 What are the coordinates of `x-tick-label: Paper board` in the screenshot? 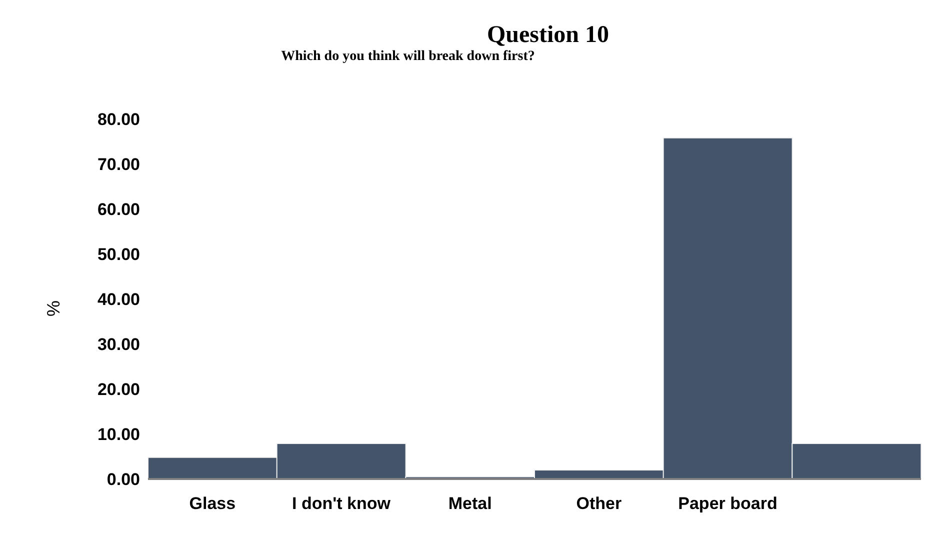 It's located at (728, 504).